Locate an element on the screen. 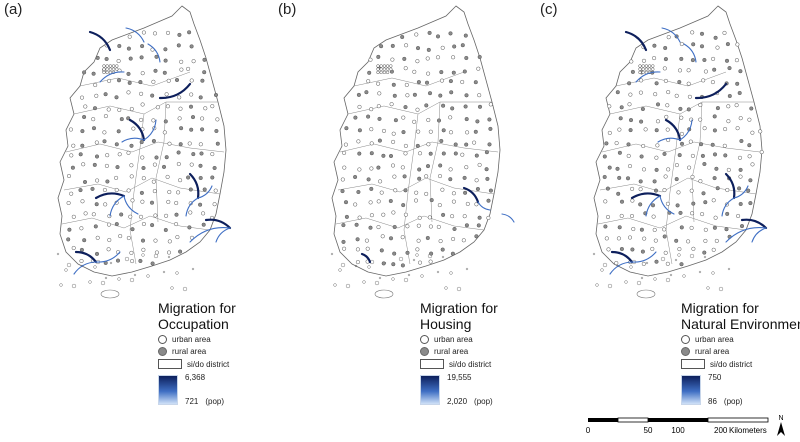 Image resolution: width=800 pixels, height=442 pixels. province-boundary is located at coordinates (672, 223).